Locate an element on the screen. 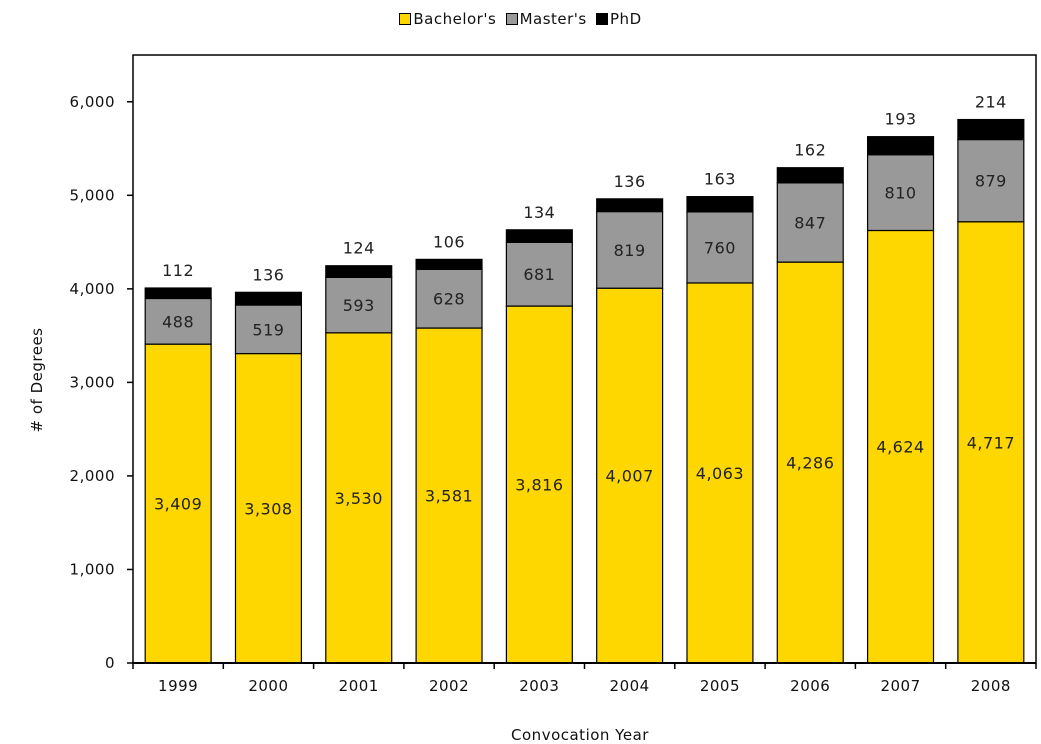  data-label: 3,816 is located at coordinates (539, 485).